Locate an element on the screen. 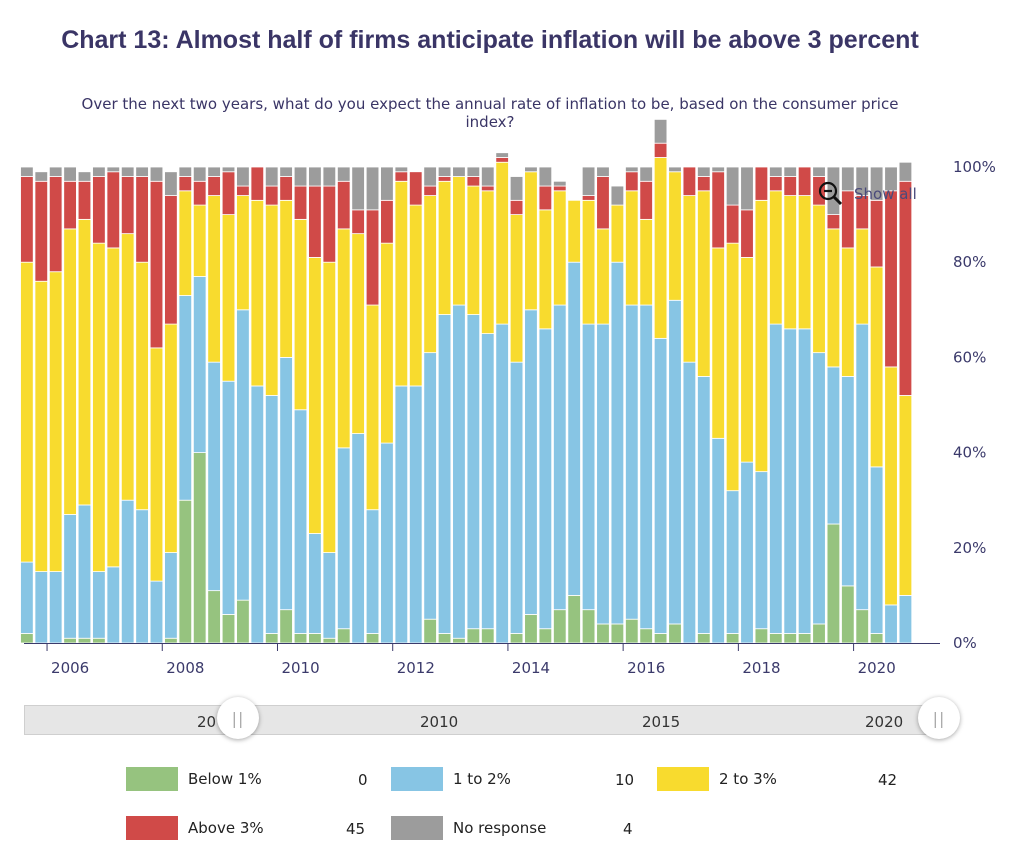 This screenshot has height=859, width=1024. navigator-right-handle: || is located at coordinates (939, 718).